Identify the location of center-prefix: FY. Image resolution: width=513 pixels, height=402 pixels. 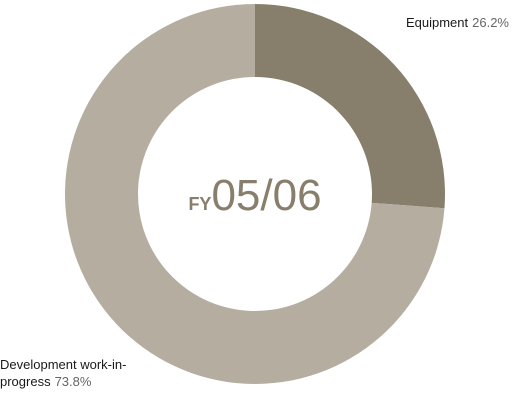
(199, 204).